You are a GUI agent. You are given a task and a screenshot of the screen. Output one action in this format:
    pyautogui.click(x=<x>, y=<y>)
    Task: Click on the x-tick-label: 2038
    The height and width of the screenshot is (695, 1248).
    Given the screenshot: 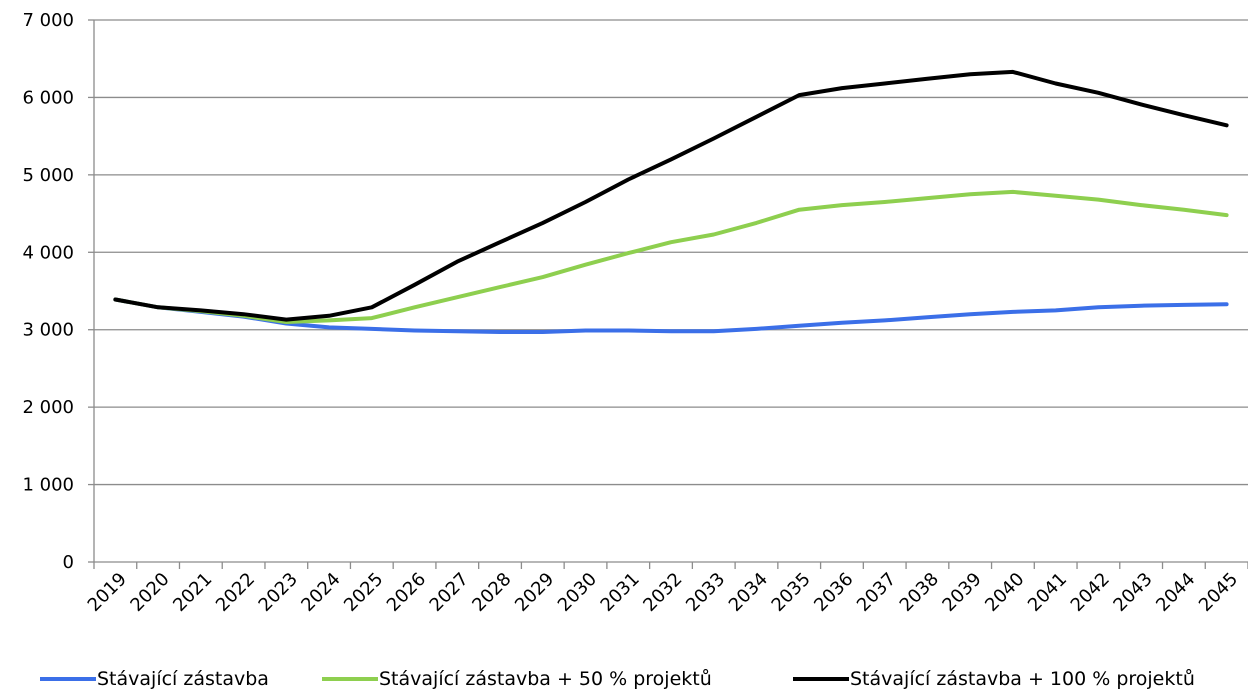 What is the action you would take?
    pyautogui.click(x=919, y=592)
    